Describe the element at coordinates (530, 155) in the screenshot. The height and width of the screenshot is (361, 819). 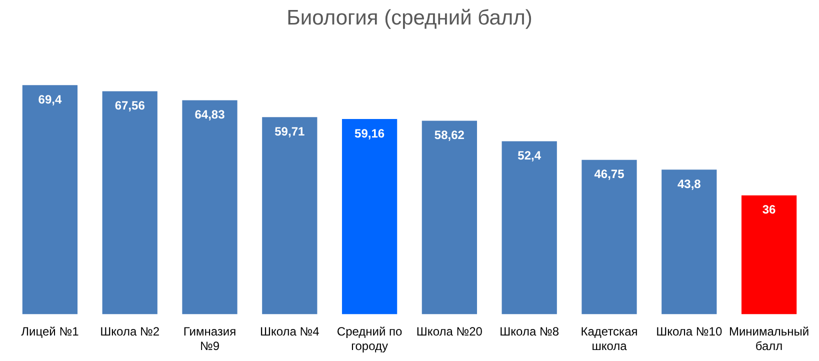
I see `data-label: 52,4` at that location.